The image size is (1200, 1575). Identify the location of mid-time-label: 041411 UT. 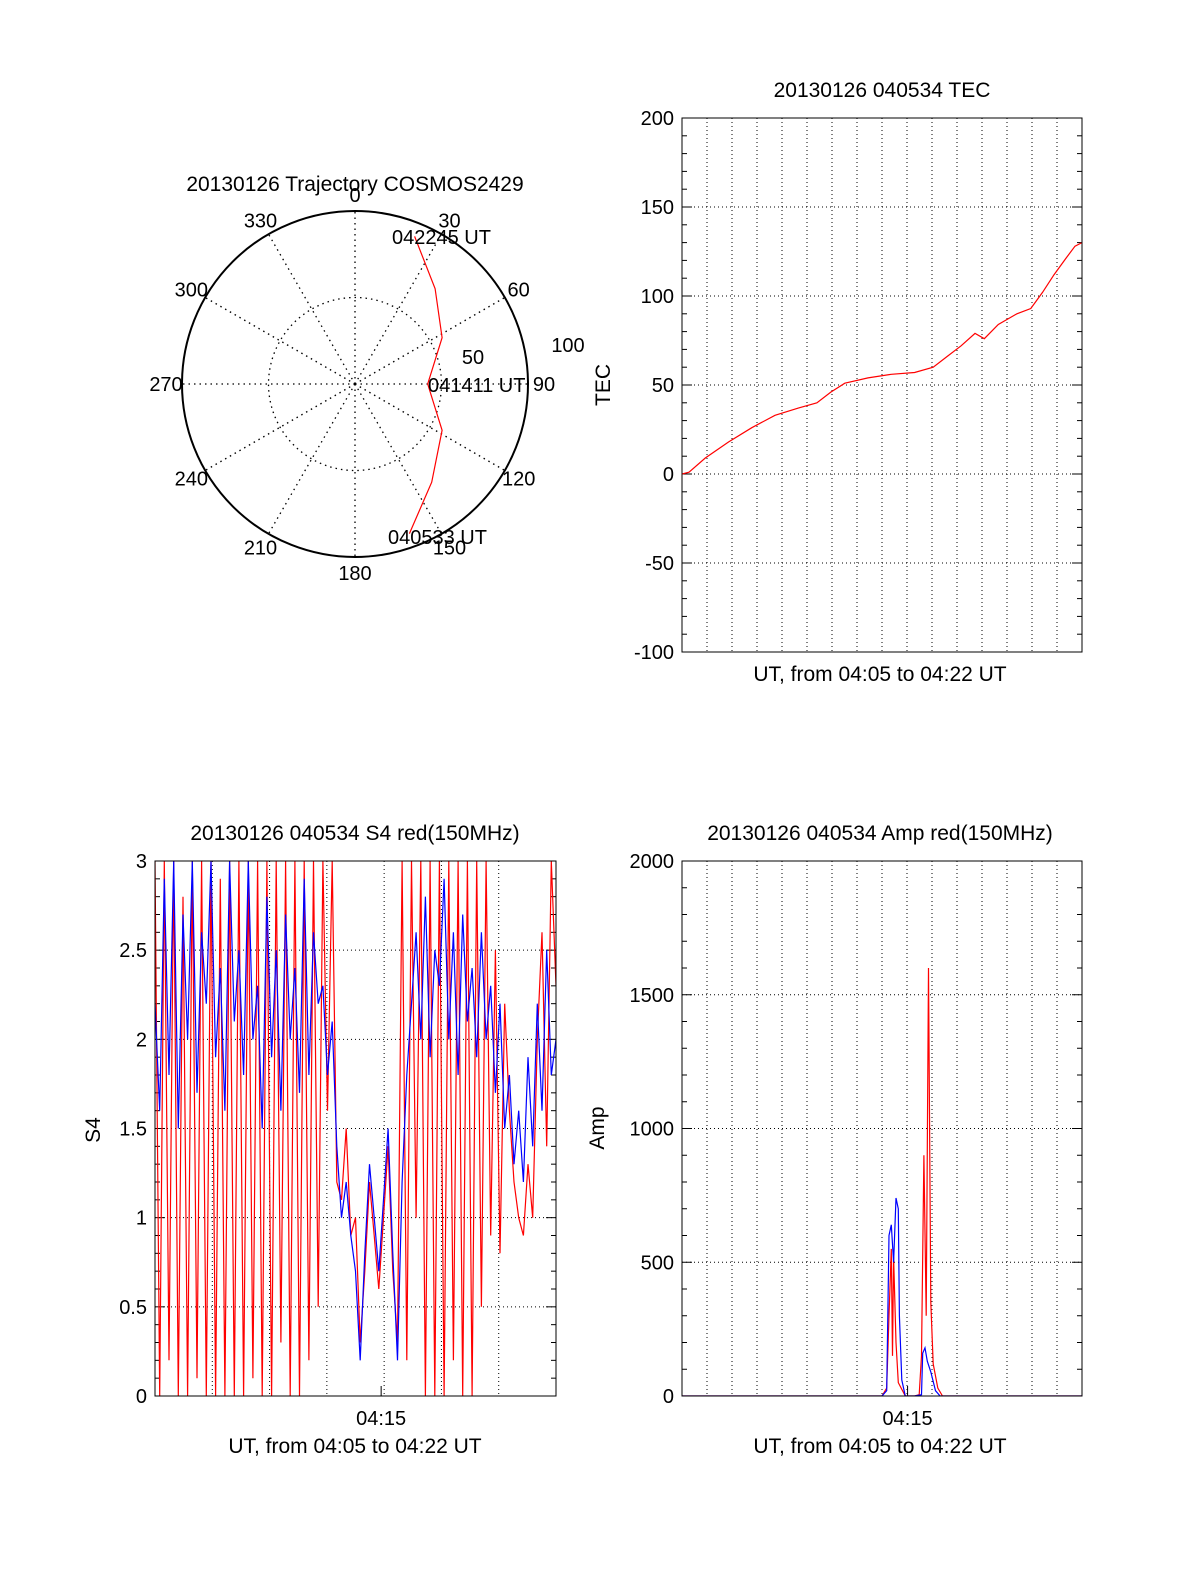
(476, 386).